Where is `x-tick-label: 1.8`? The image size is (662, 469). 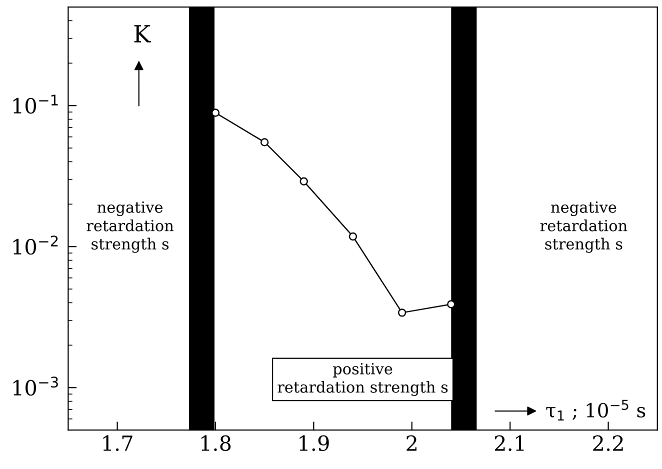
x-tick-label: 1.8 is located at coordinates (216, 443).